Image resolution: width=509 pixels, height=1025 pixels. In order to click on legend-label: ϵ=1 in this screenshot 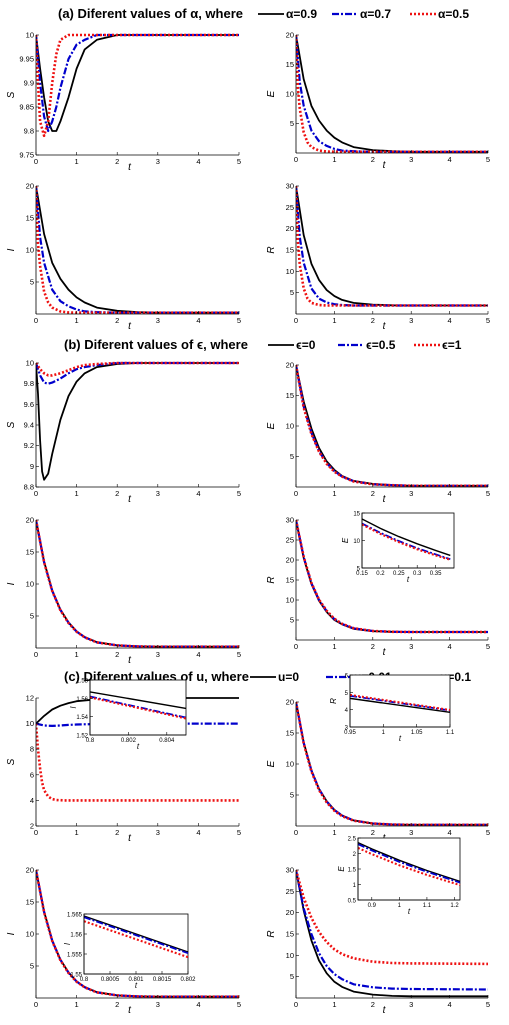, I will do `click(452, 345)`.